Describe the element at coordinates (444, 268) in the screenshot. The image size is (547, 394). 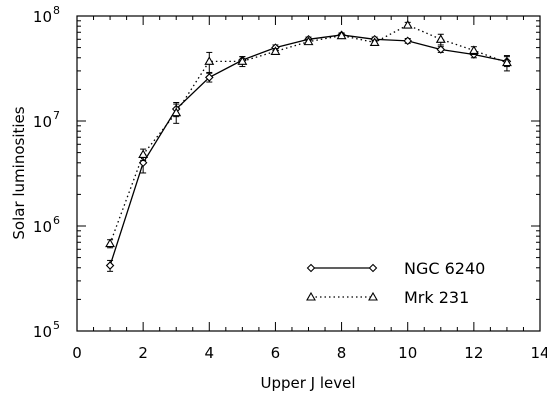
I see `legend-label-ngc6240: NGC 6240` at that location.